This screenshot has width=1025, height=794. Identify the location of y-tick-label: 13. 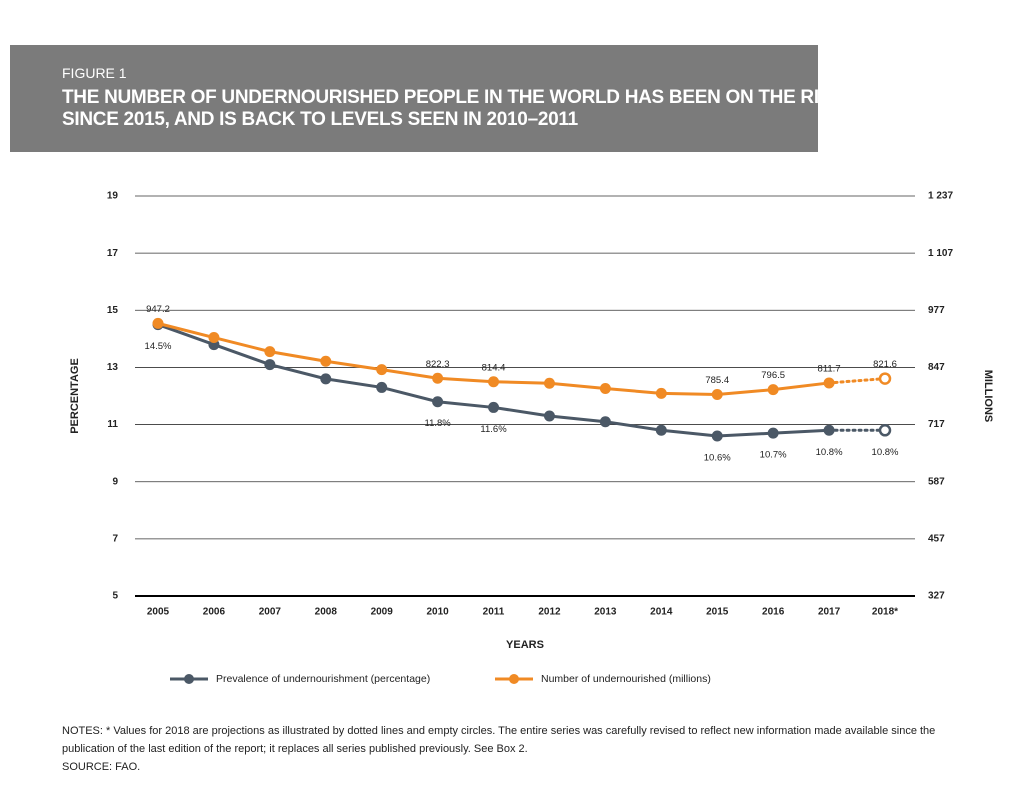
(113, 367).